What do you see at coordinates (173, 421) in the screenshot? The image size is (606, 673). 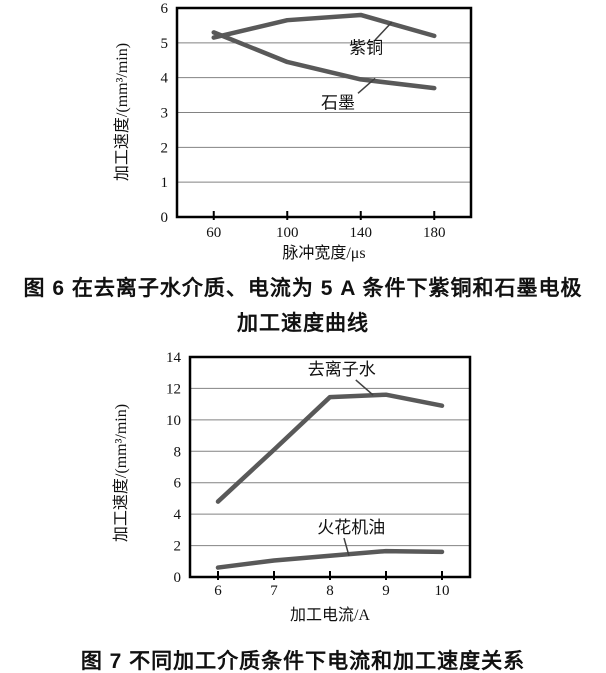 I see `y-tick-label: 10` at bounding box center [173, 421].